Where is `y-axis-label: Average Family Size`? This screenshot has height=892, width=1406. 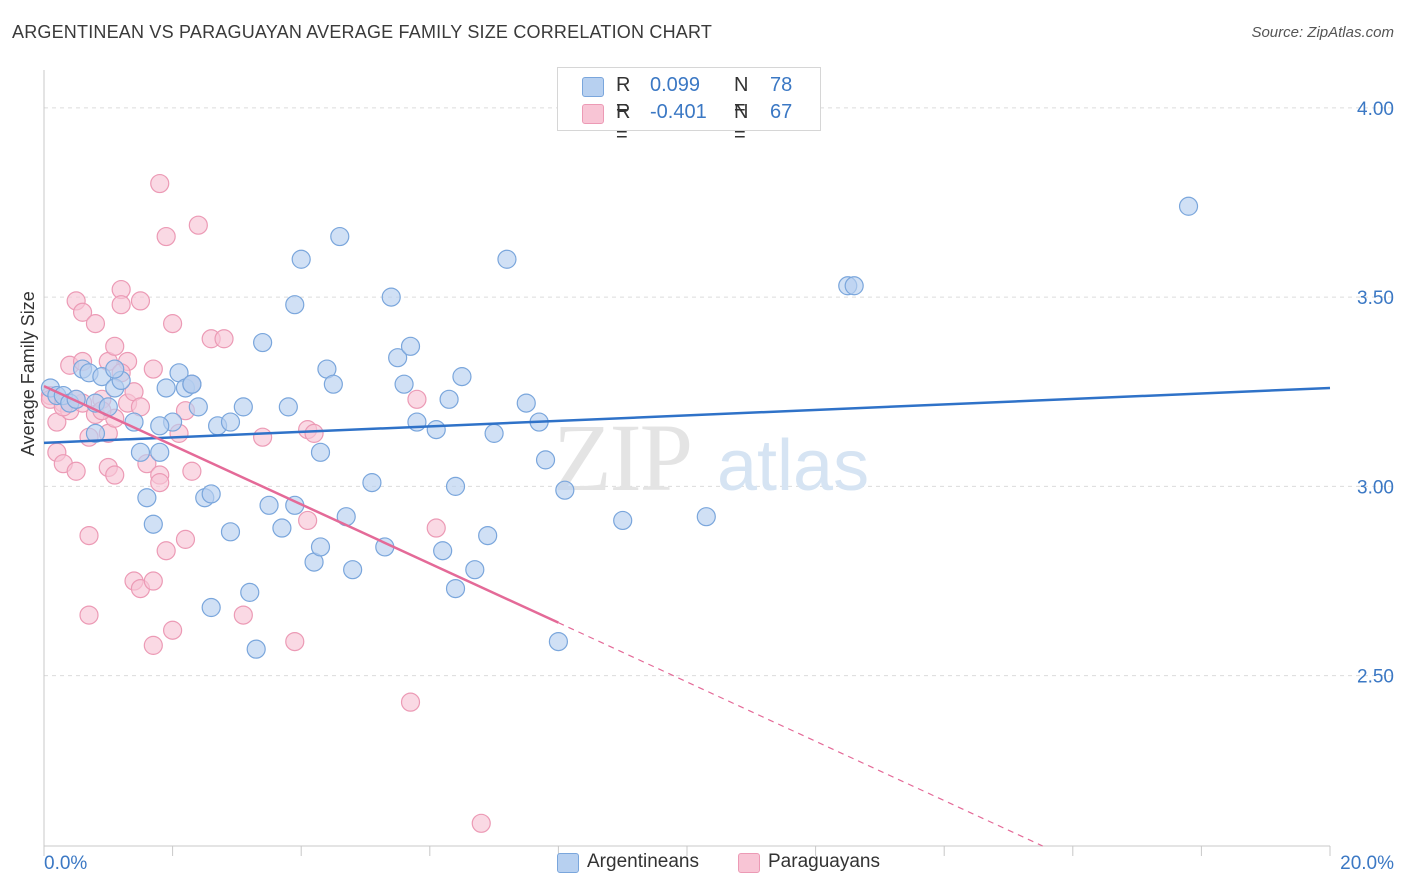
y-axis-label: Average Family Size is located at coordinates (28, 373).